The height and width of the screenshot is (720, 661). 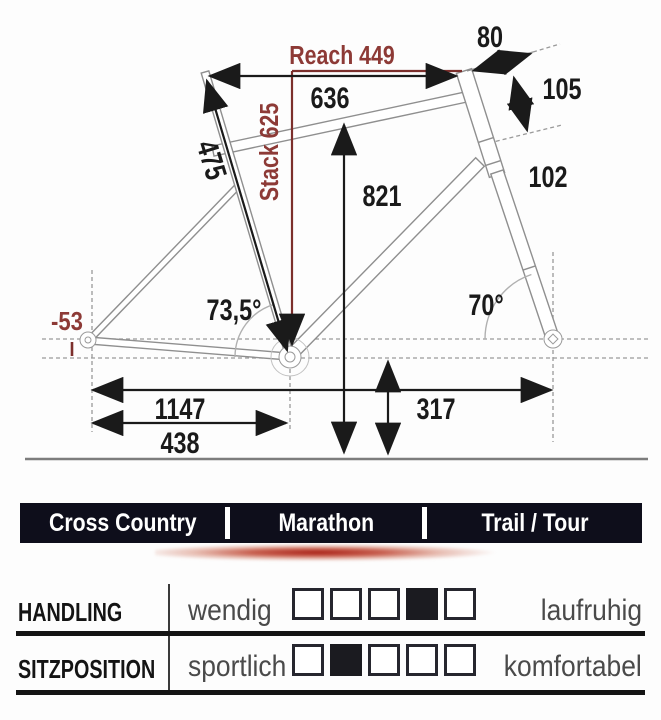 I want to click on wheelbase: 1147, so click(x=180, y=408).